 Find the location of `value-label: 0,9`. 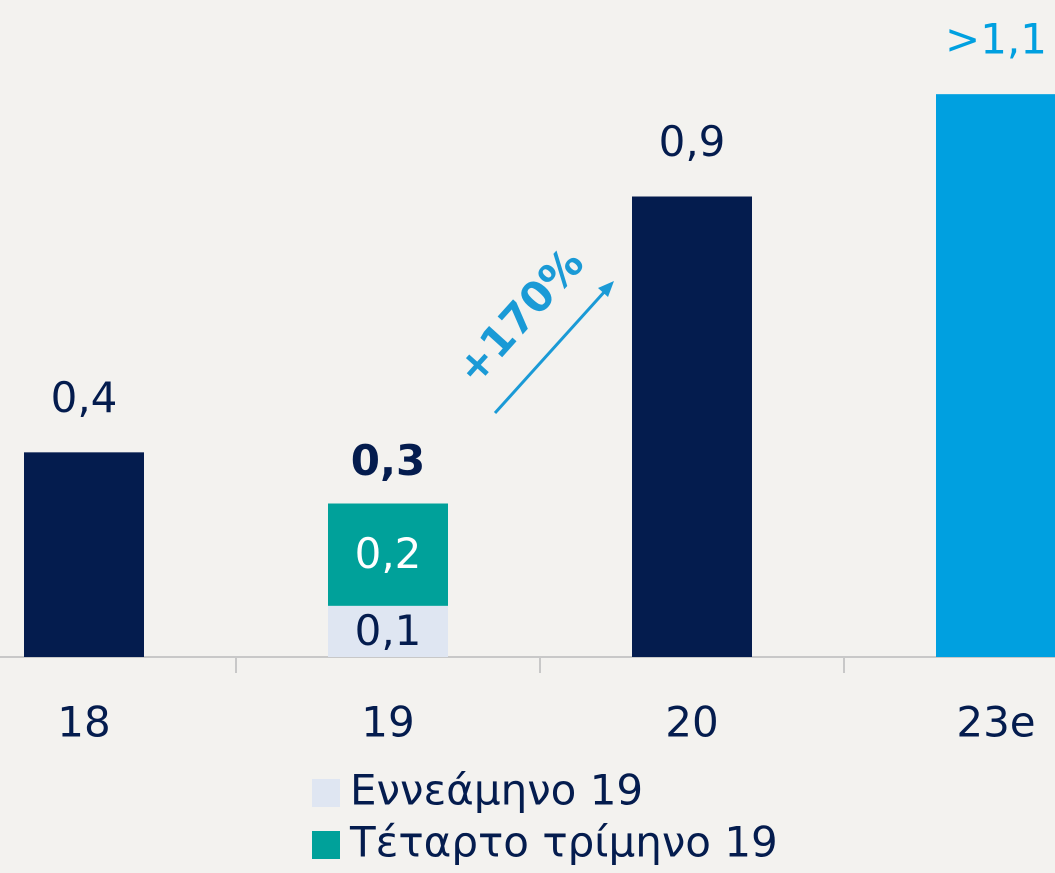

value-label: 0,9 is located at coordinates (692, 141).